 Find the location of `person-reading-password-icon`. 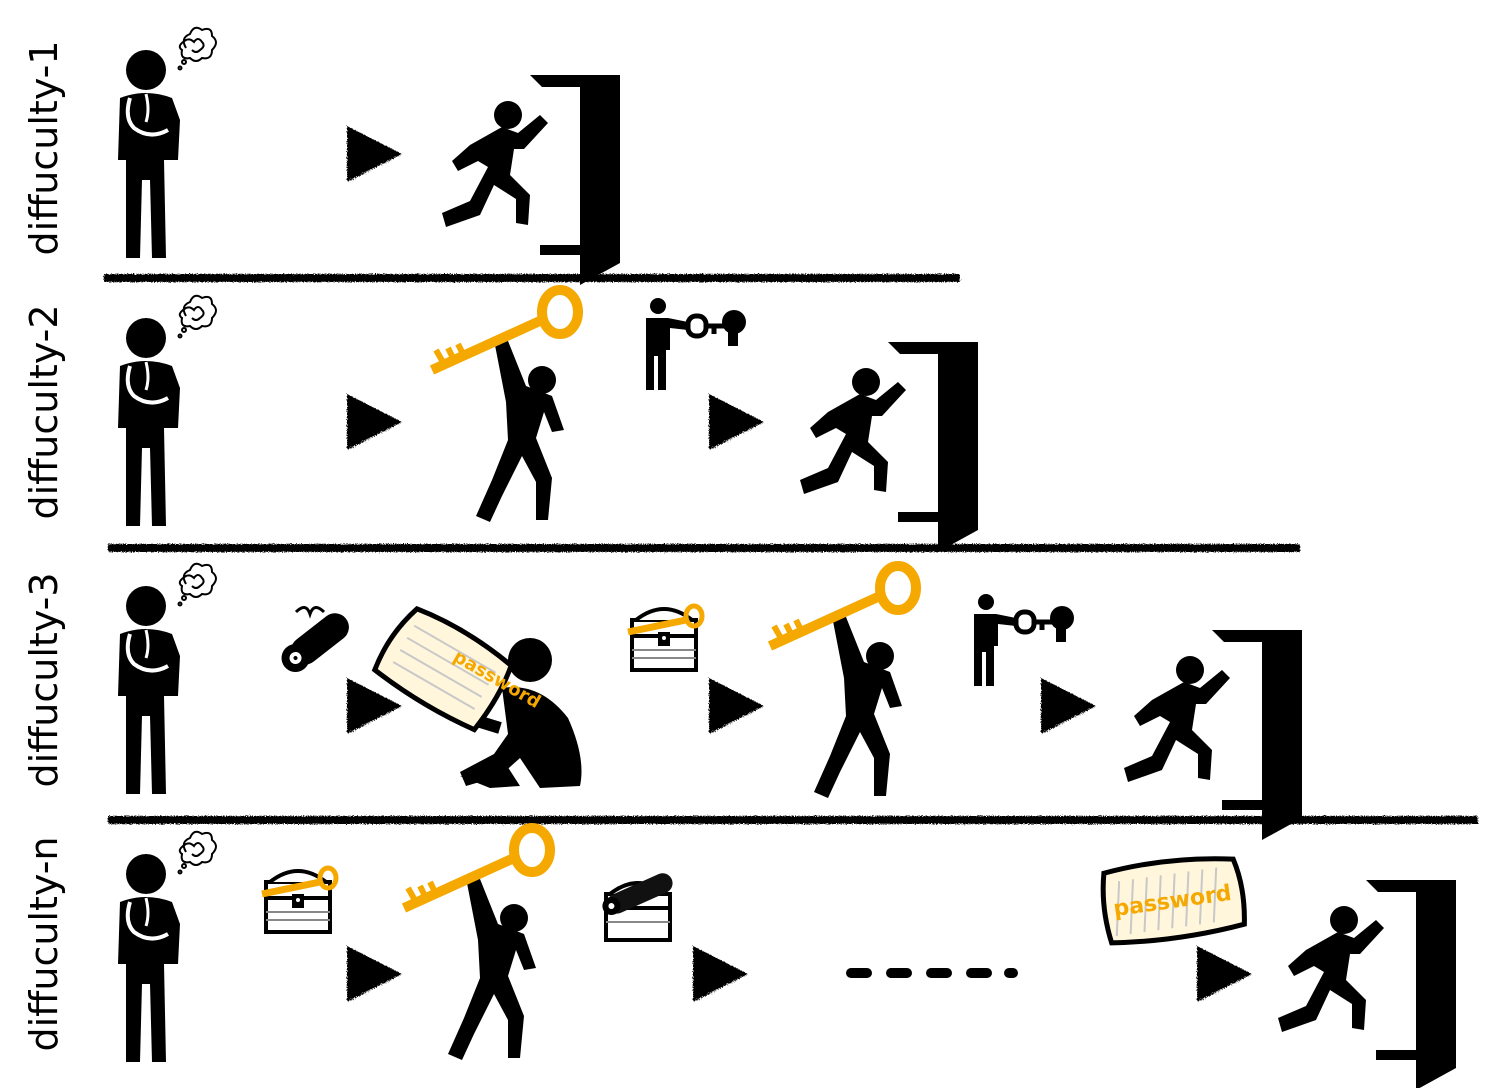

person-reading-password-icon is located at coordinates (476, 695).